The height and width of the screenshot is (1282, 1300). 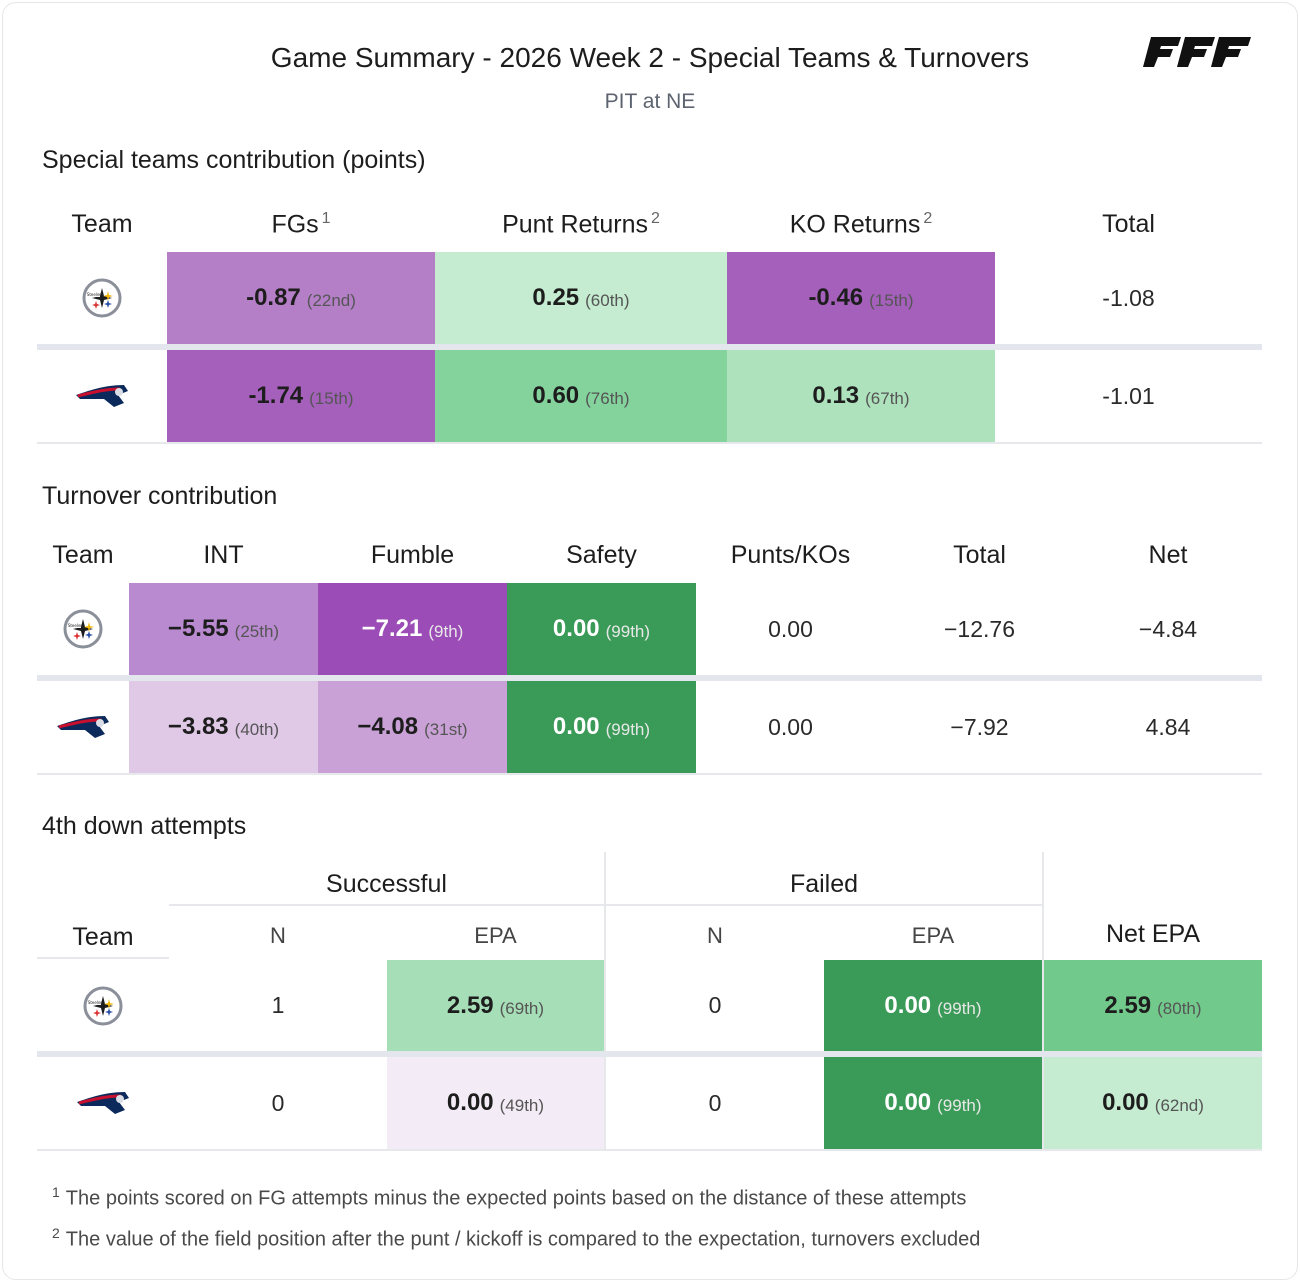 I want to click on st-ne-total: -1.01, so click(x=1128, y=395).